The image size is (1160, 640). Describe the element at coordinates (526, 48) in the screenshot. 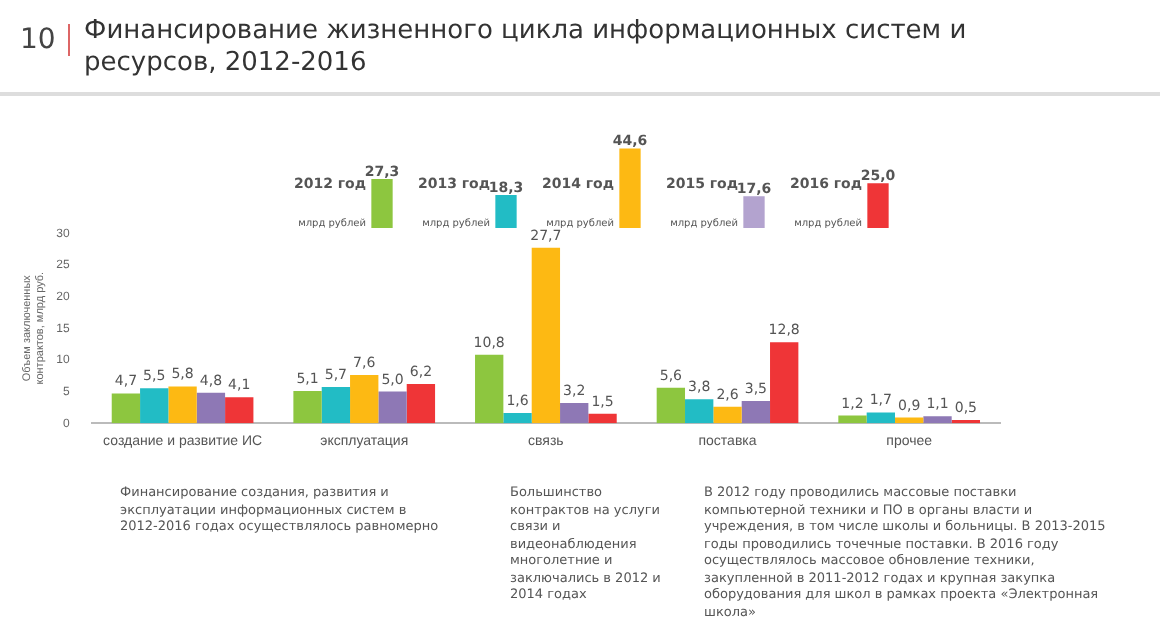

I see `chart-title: Финансирование жизненного цикла информационных систем и ресурсов, 2012-2016` at that location.